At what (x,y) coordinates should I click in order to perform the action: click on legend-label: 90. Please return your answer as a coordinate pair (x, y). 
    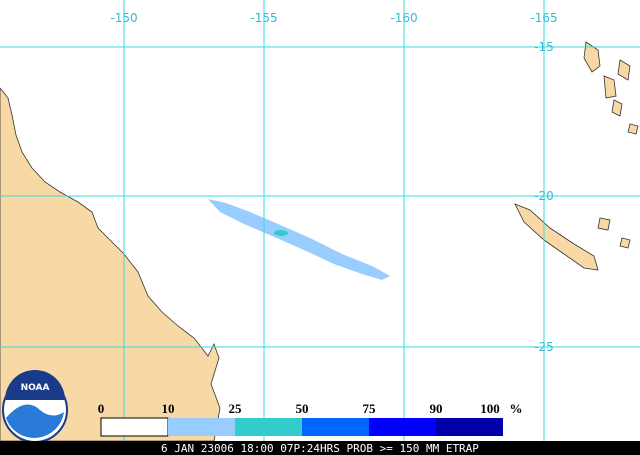
    Looking at the image, I should click on (436, 408).